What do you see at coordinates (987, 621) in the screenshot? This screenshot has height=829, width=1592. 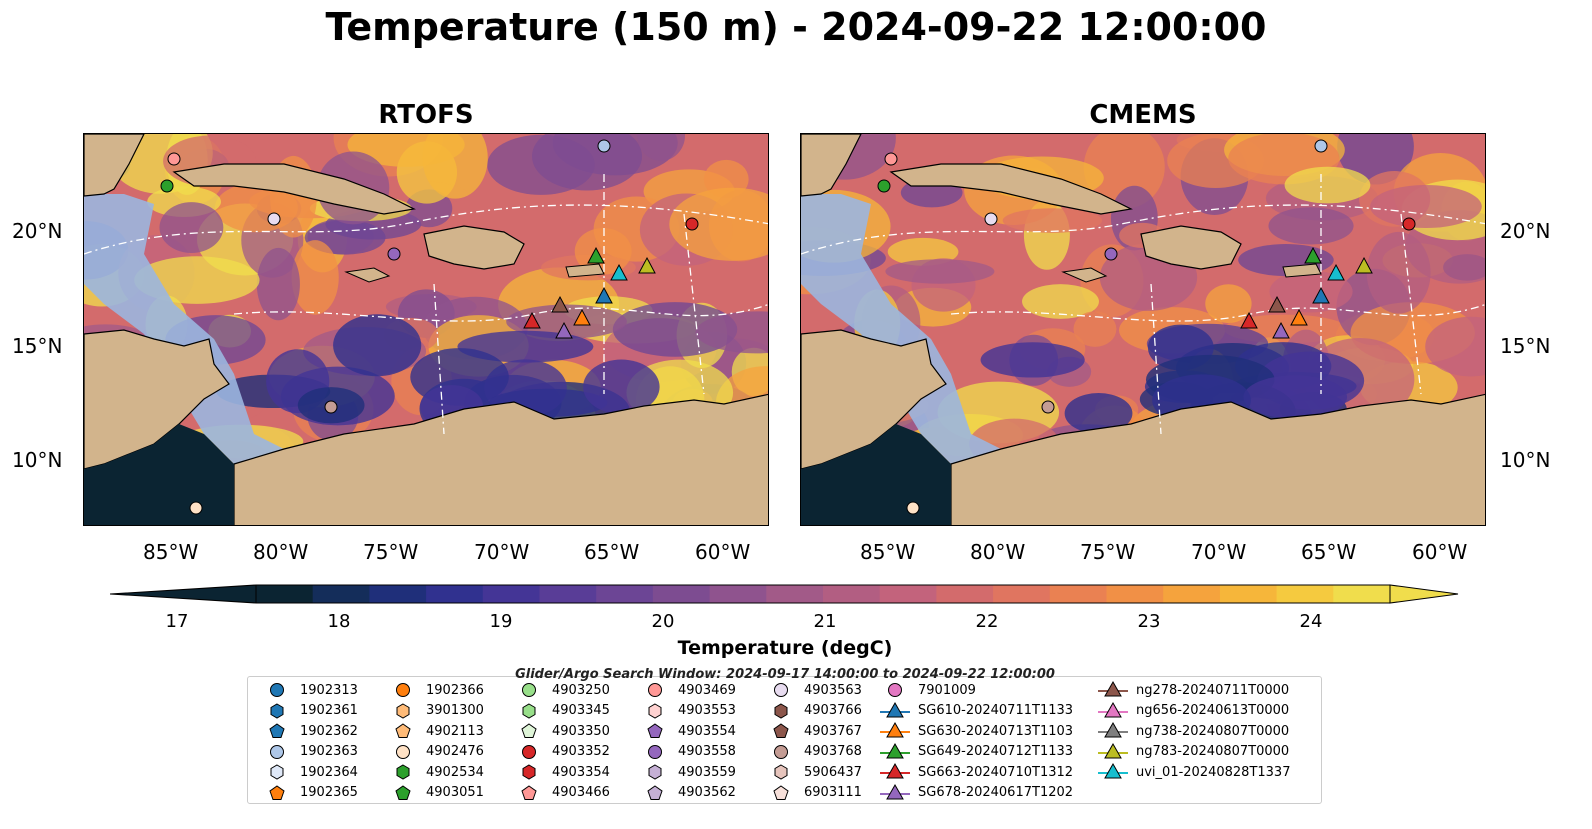 I see `colorbar-tick-22: 22` at bounding box center [987, 621].